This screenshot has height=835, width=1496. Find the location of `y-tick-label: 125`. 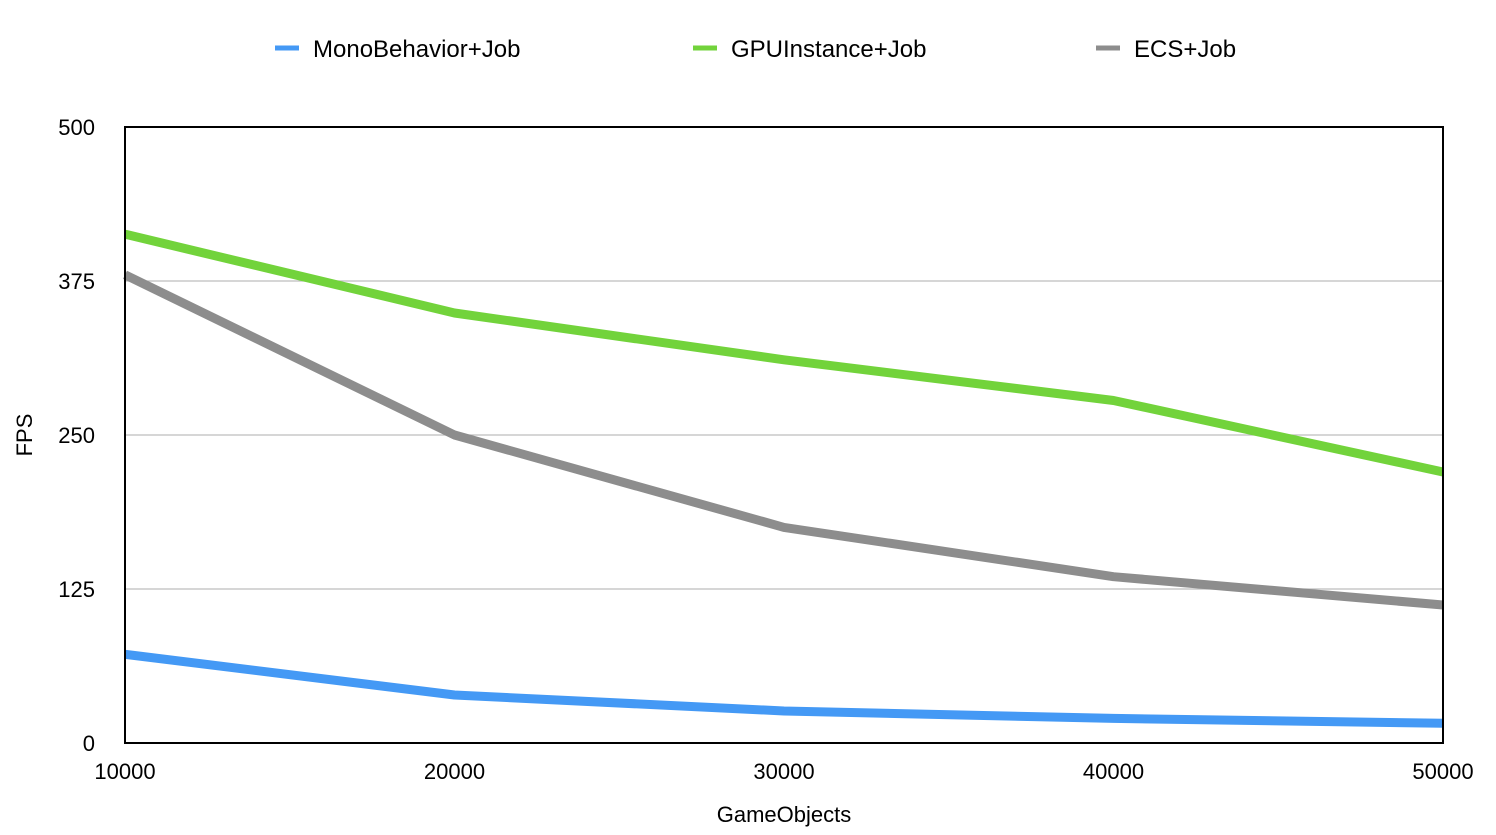

y-tick-label: 125 is located at coordinates (76, 589).